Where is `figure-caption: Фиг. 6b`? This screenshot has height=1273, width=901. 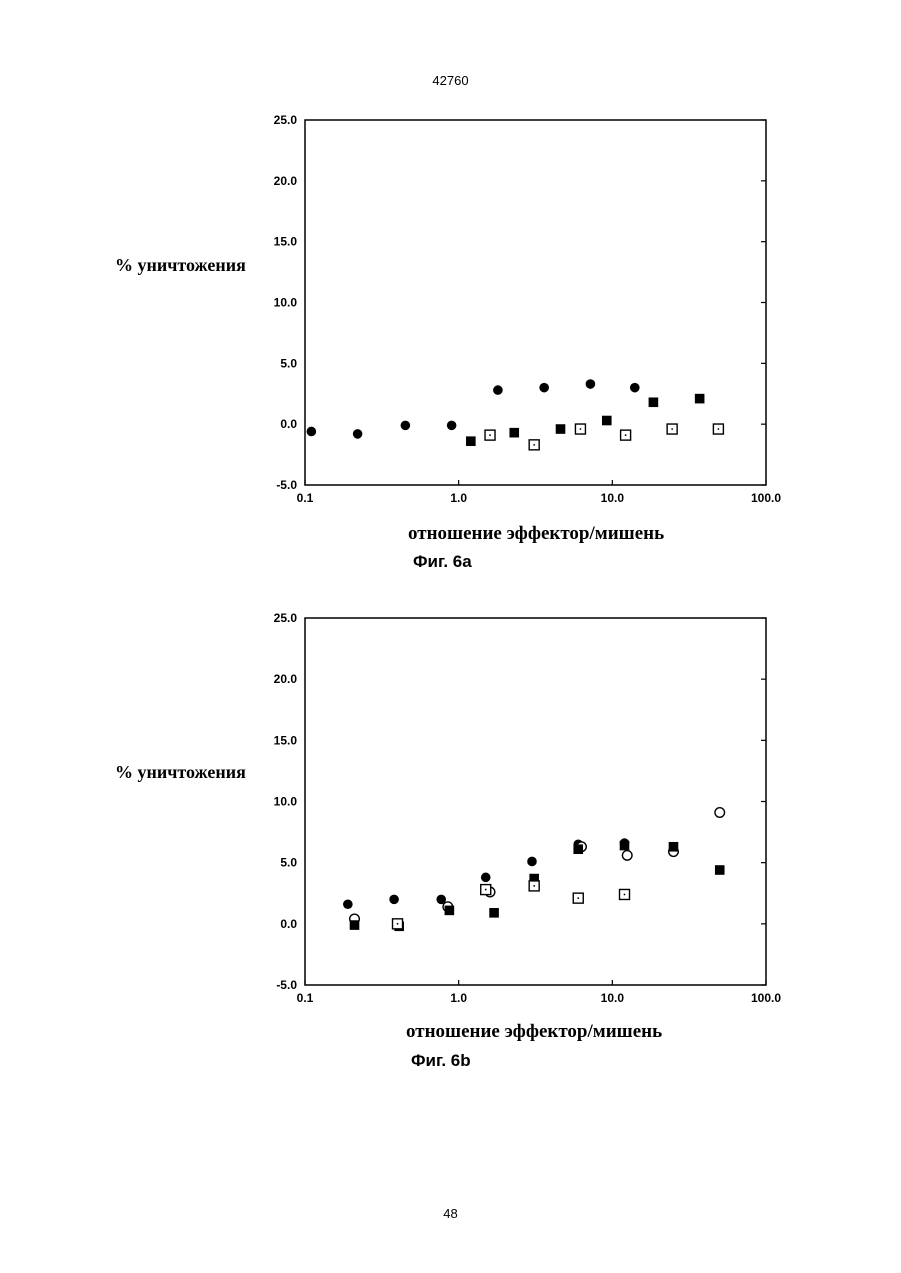
figure-caption: Фиг. 6b is located at coordinates (441, 1060).